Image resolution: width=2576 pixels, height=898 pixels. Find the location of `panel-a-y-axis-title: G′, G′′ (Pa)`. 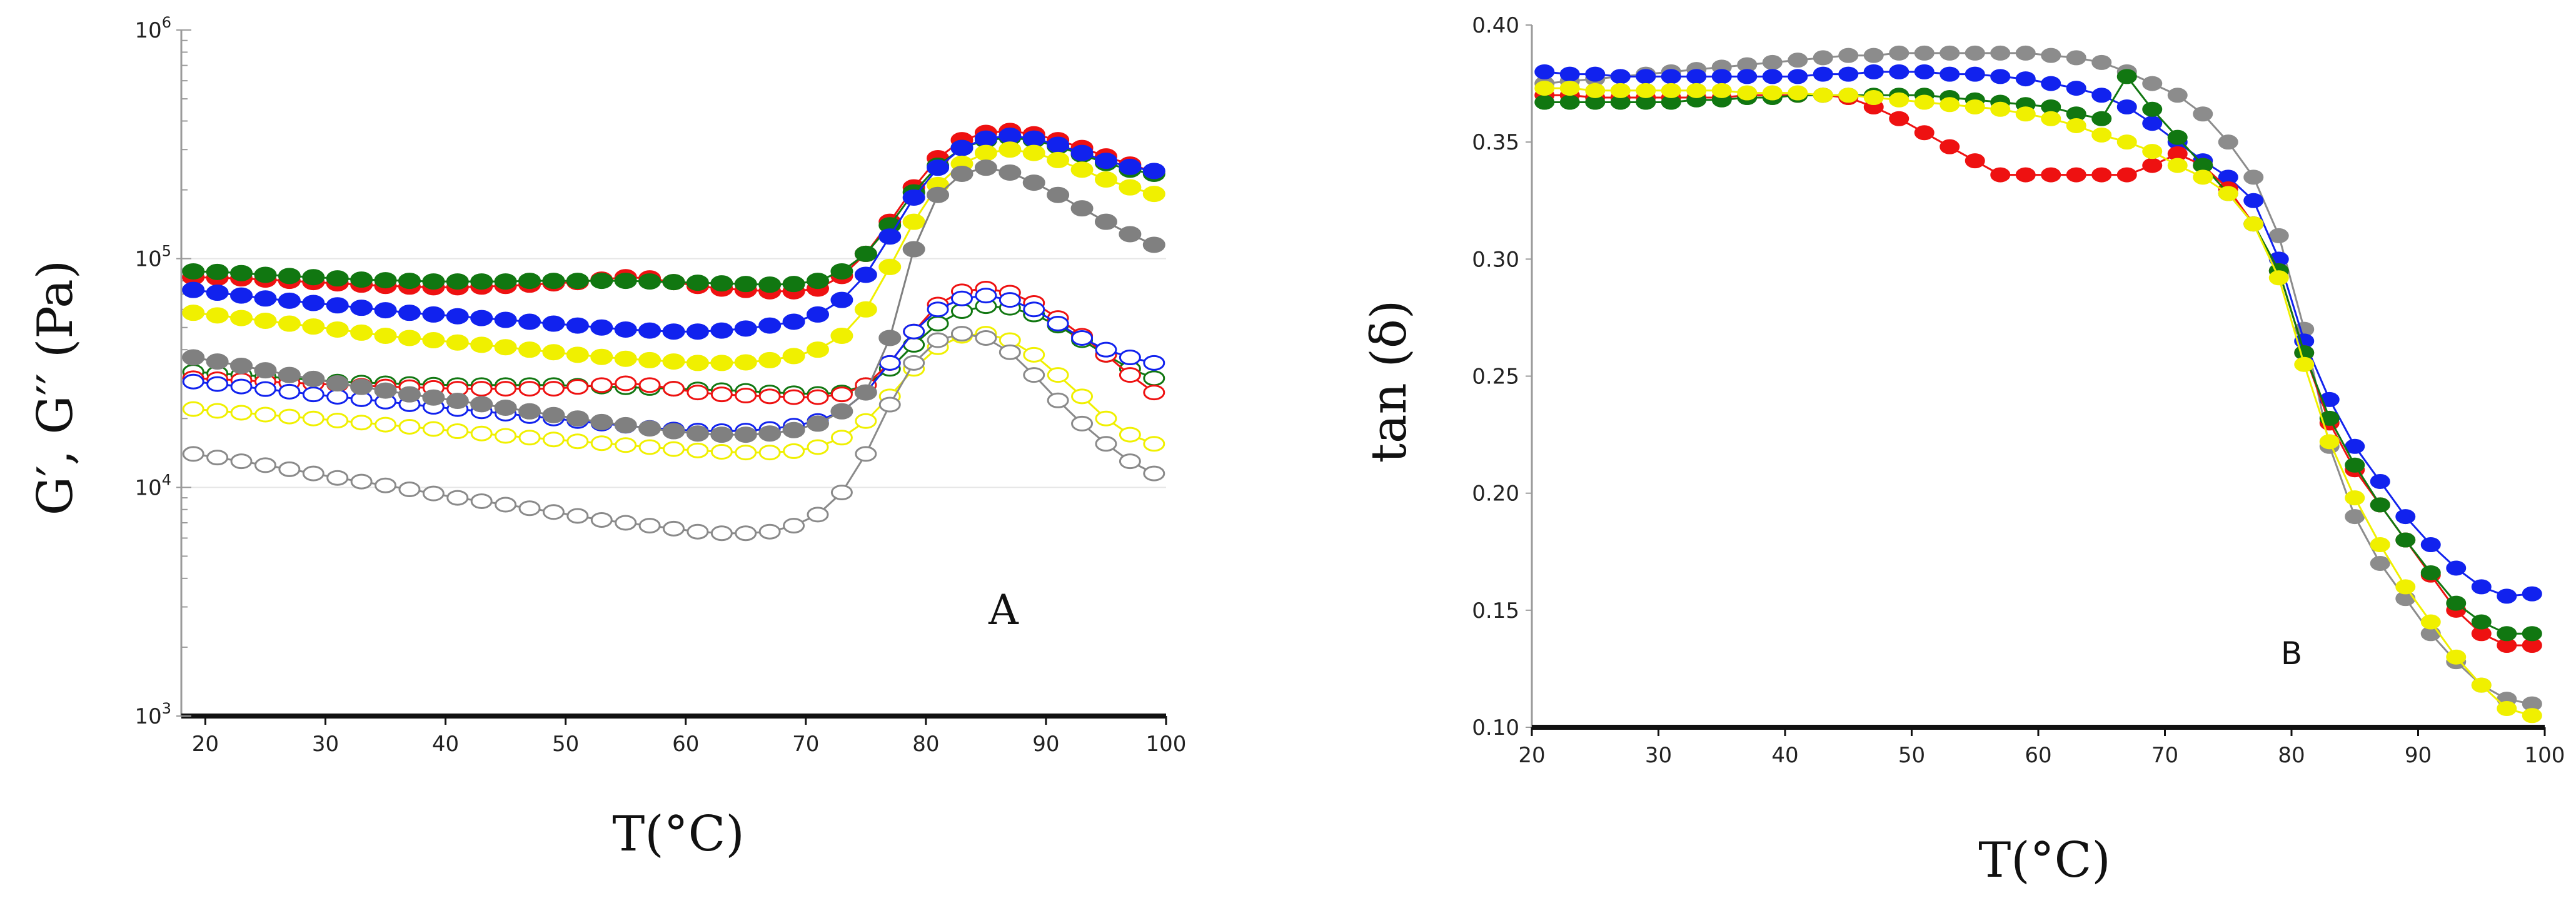

panel-a-y-axis-title: G′, G′′ (Pa) is located at coordinates (56, 387).